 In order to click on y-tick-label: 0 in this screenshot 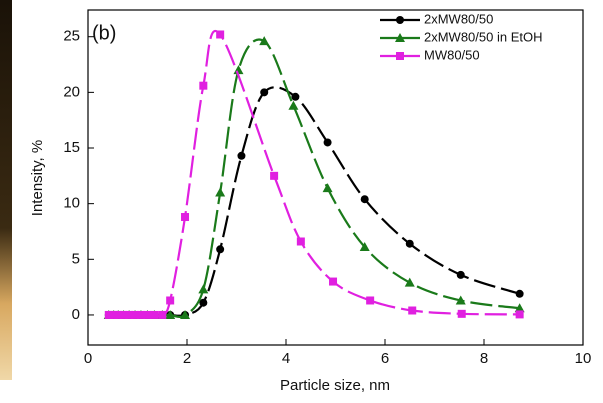, I will do `click(76, 314)`.